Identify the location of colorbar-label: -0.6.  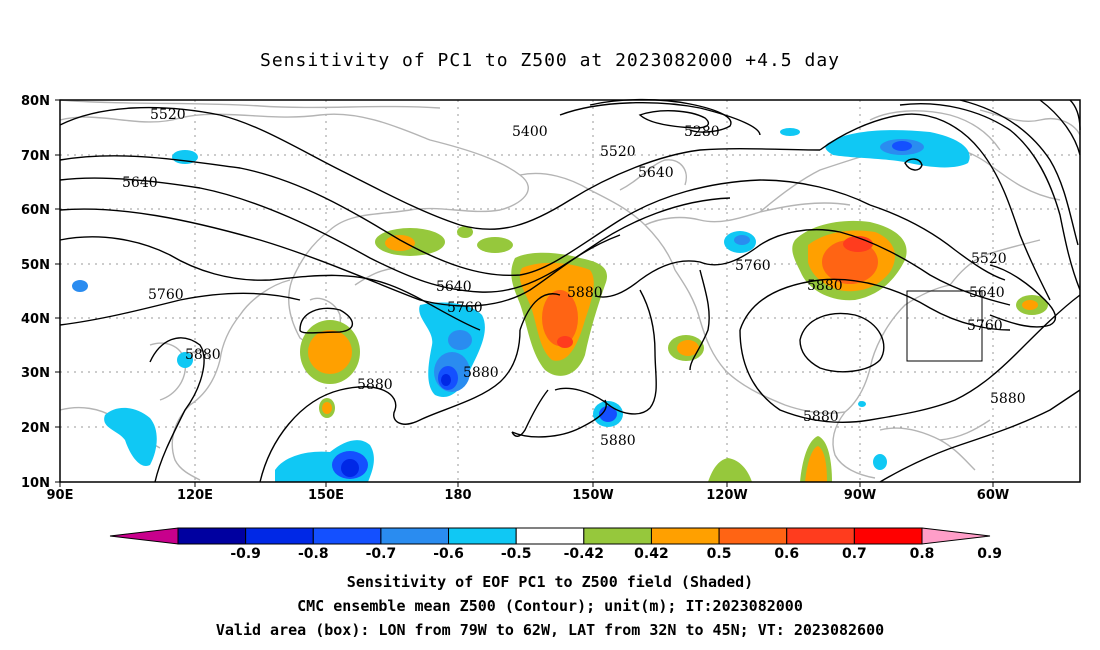
(448, 554).